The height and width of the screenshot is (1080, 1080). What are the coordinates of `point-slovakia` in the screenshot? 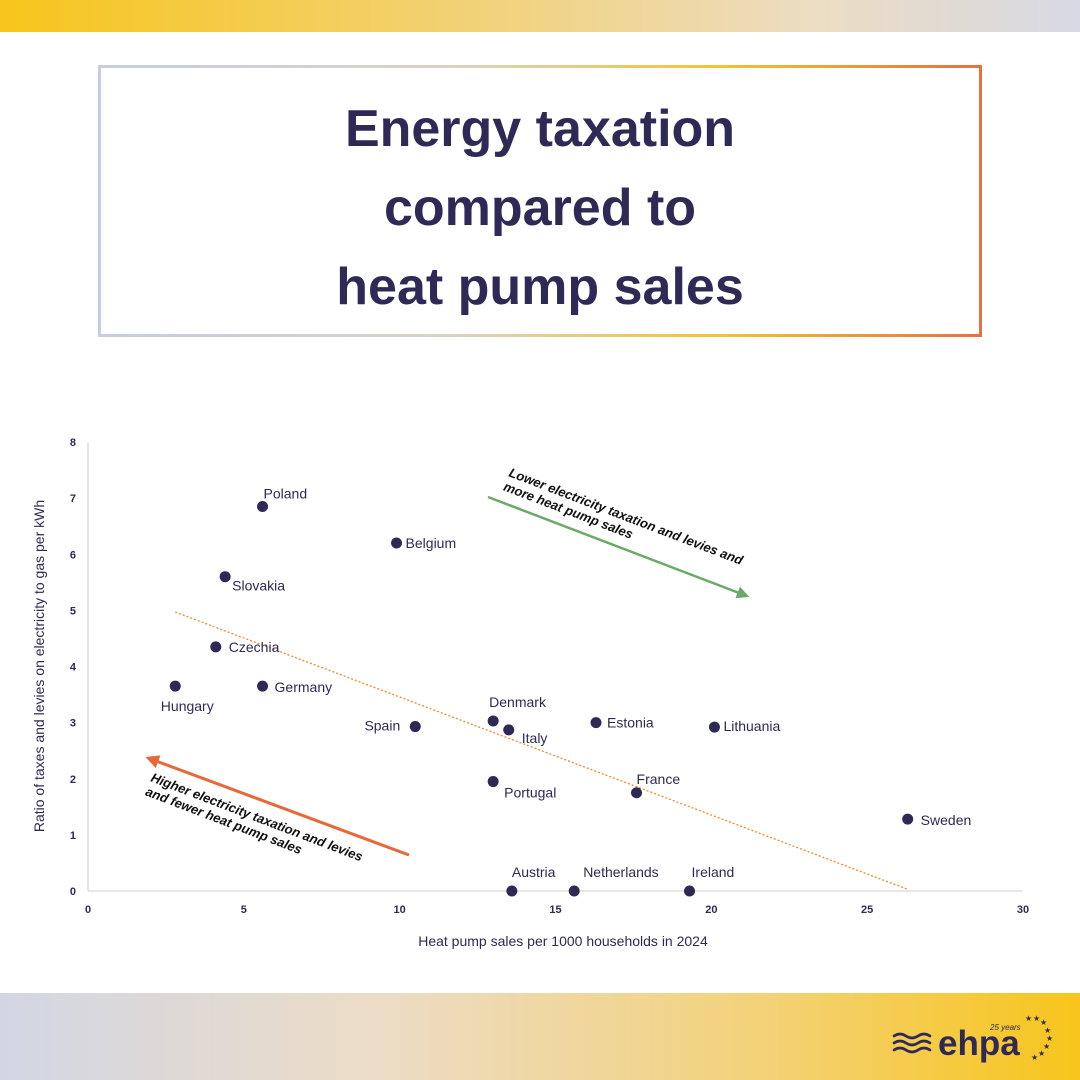 It's located at (225, 577).